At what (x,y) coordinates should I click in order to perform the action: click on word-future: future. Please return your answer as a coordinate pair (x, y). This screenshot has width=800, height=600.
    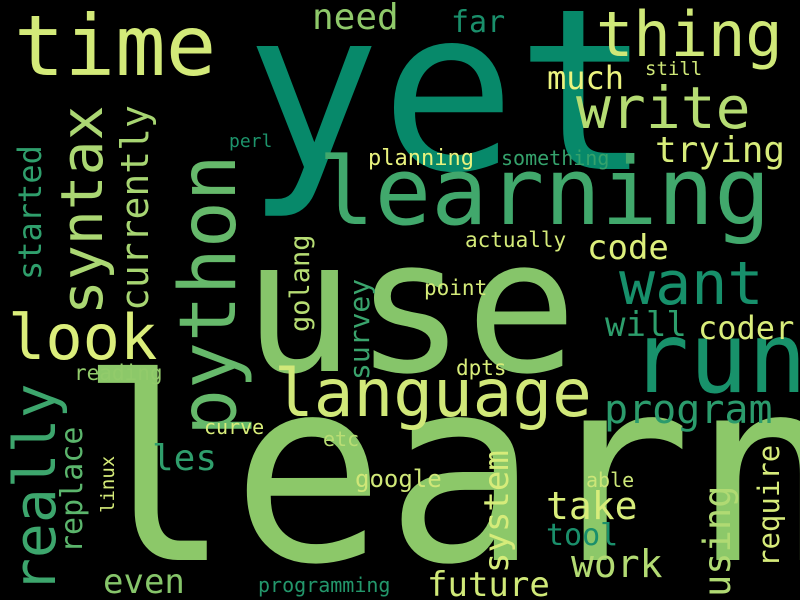
    Looking at the image, I should click on (488, 582).